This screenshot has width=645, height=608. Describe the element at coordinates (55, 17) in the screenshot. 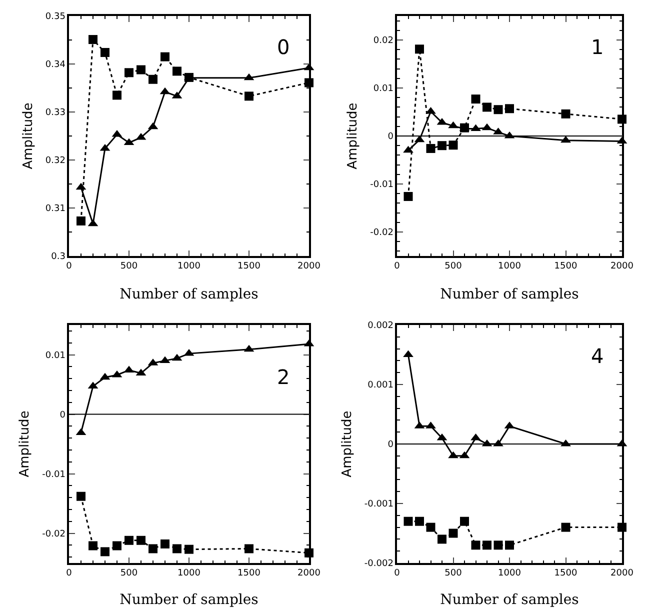

I see `y-tick-label: 0.35` at that location.